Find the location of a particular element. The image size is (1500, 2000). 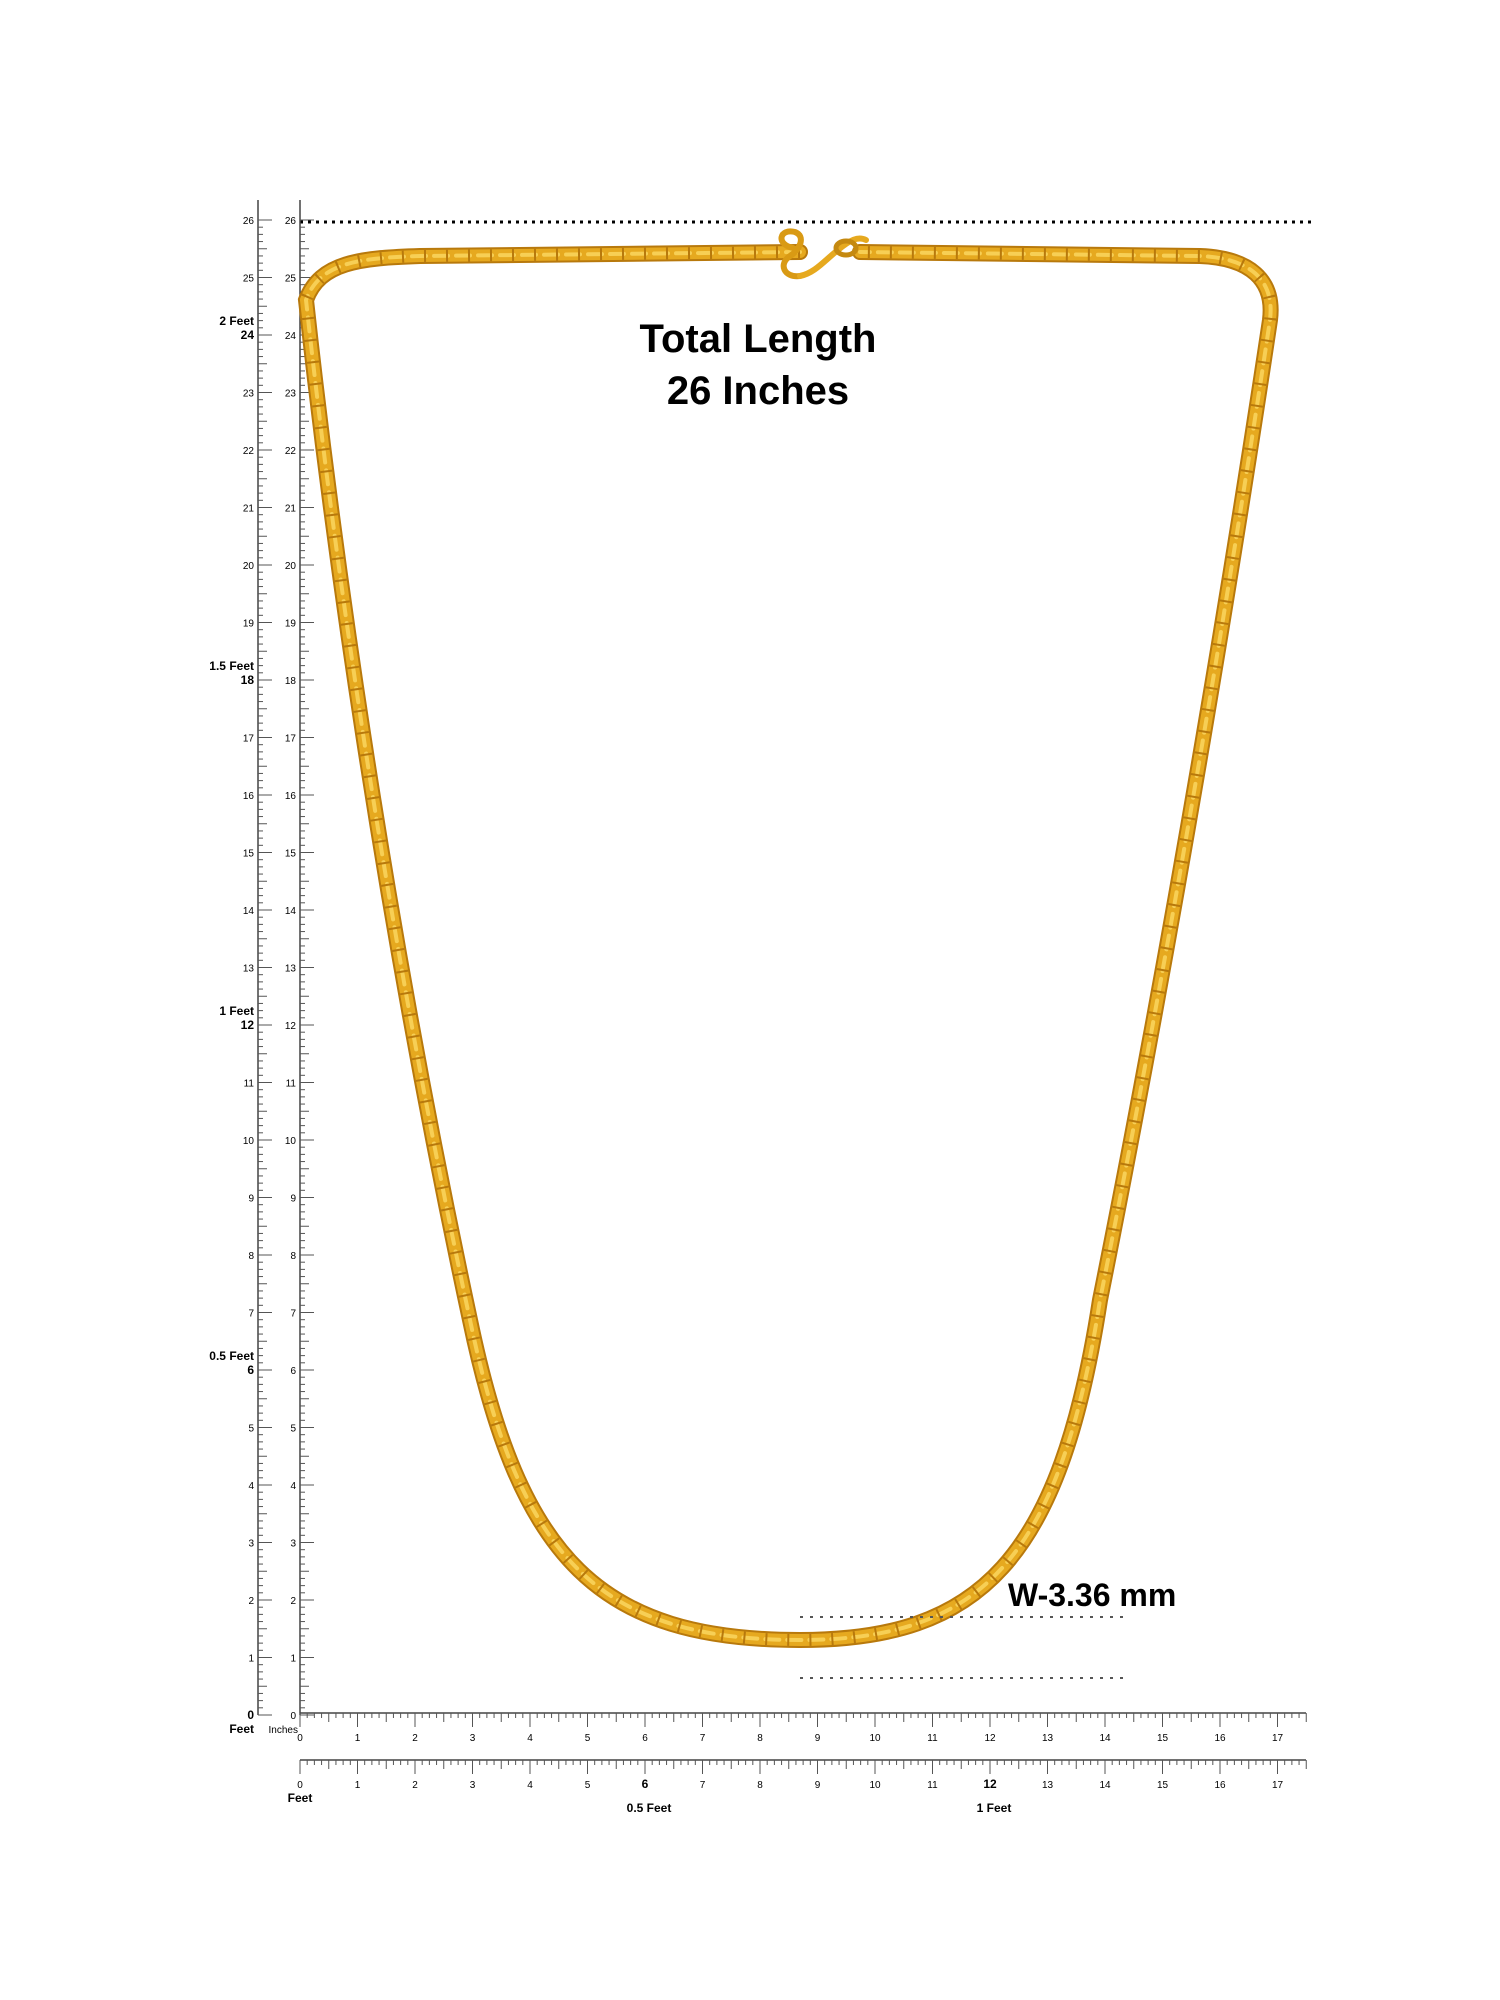

vertical-feet-value: 12 is located at coordinates (248, 1025).